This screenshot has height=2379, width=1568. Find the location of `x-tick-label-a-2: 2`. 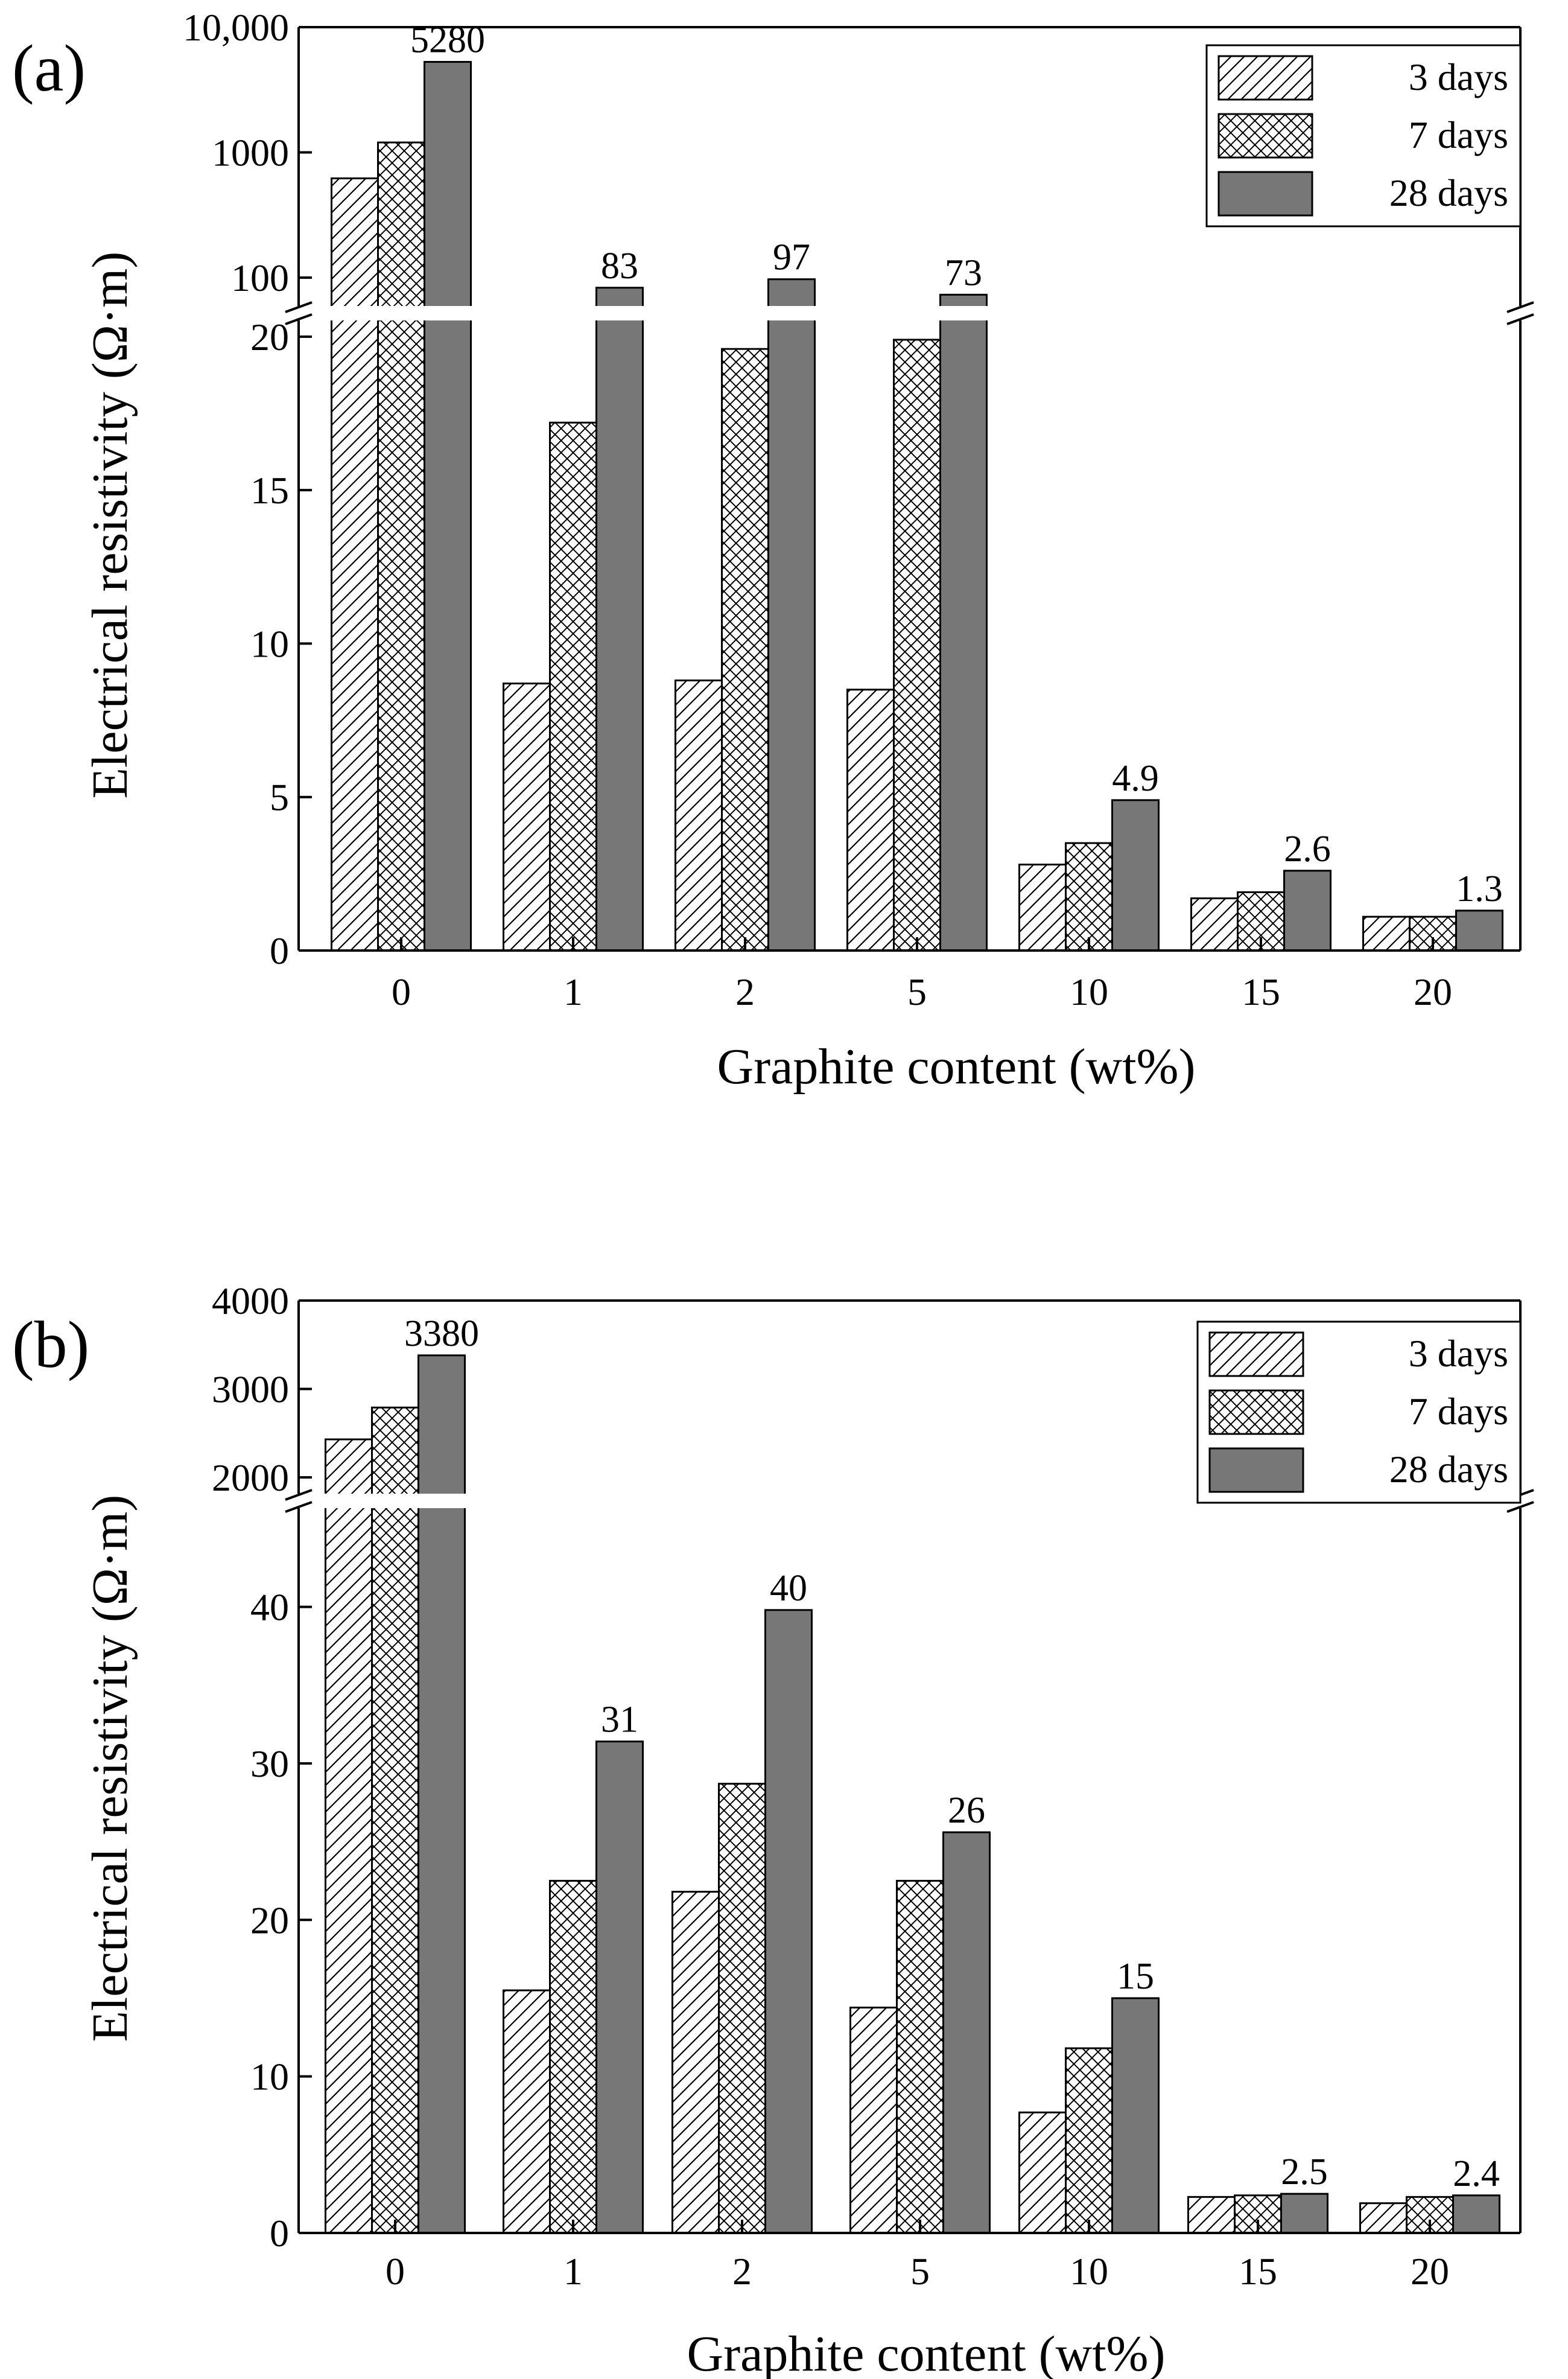

x-tick-label-a-2: 2 is located at coordinates (745, 992).